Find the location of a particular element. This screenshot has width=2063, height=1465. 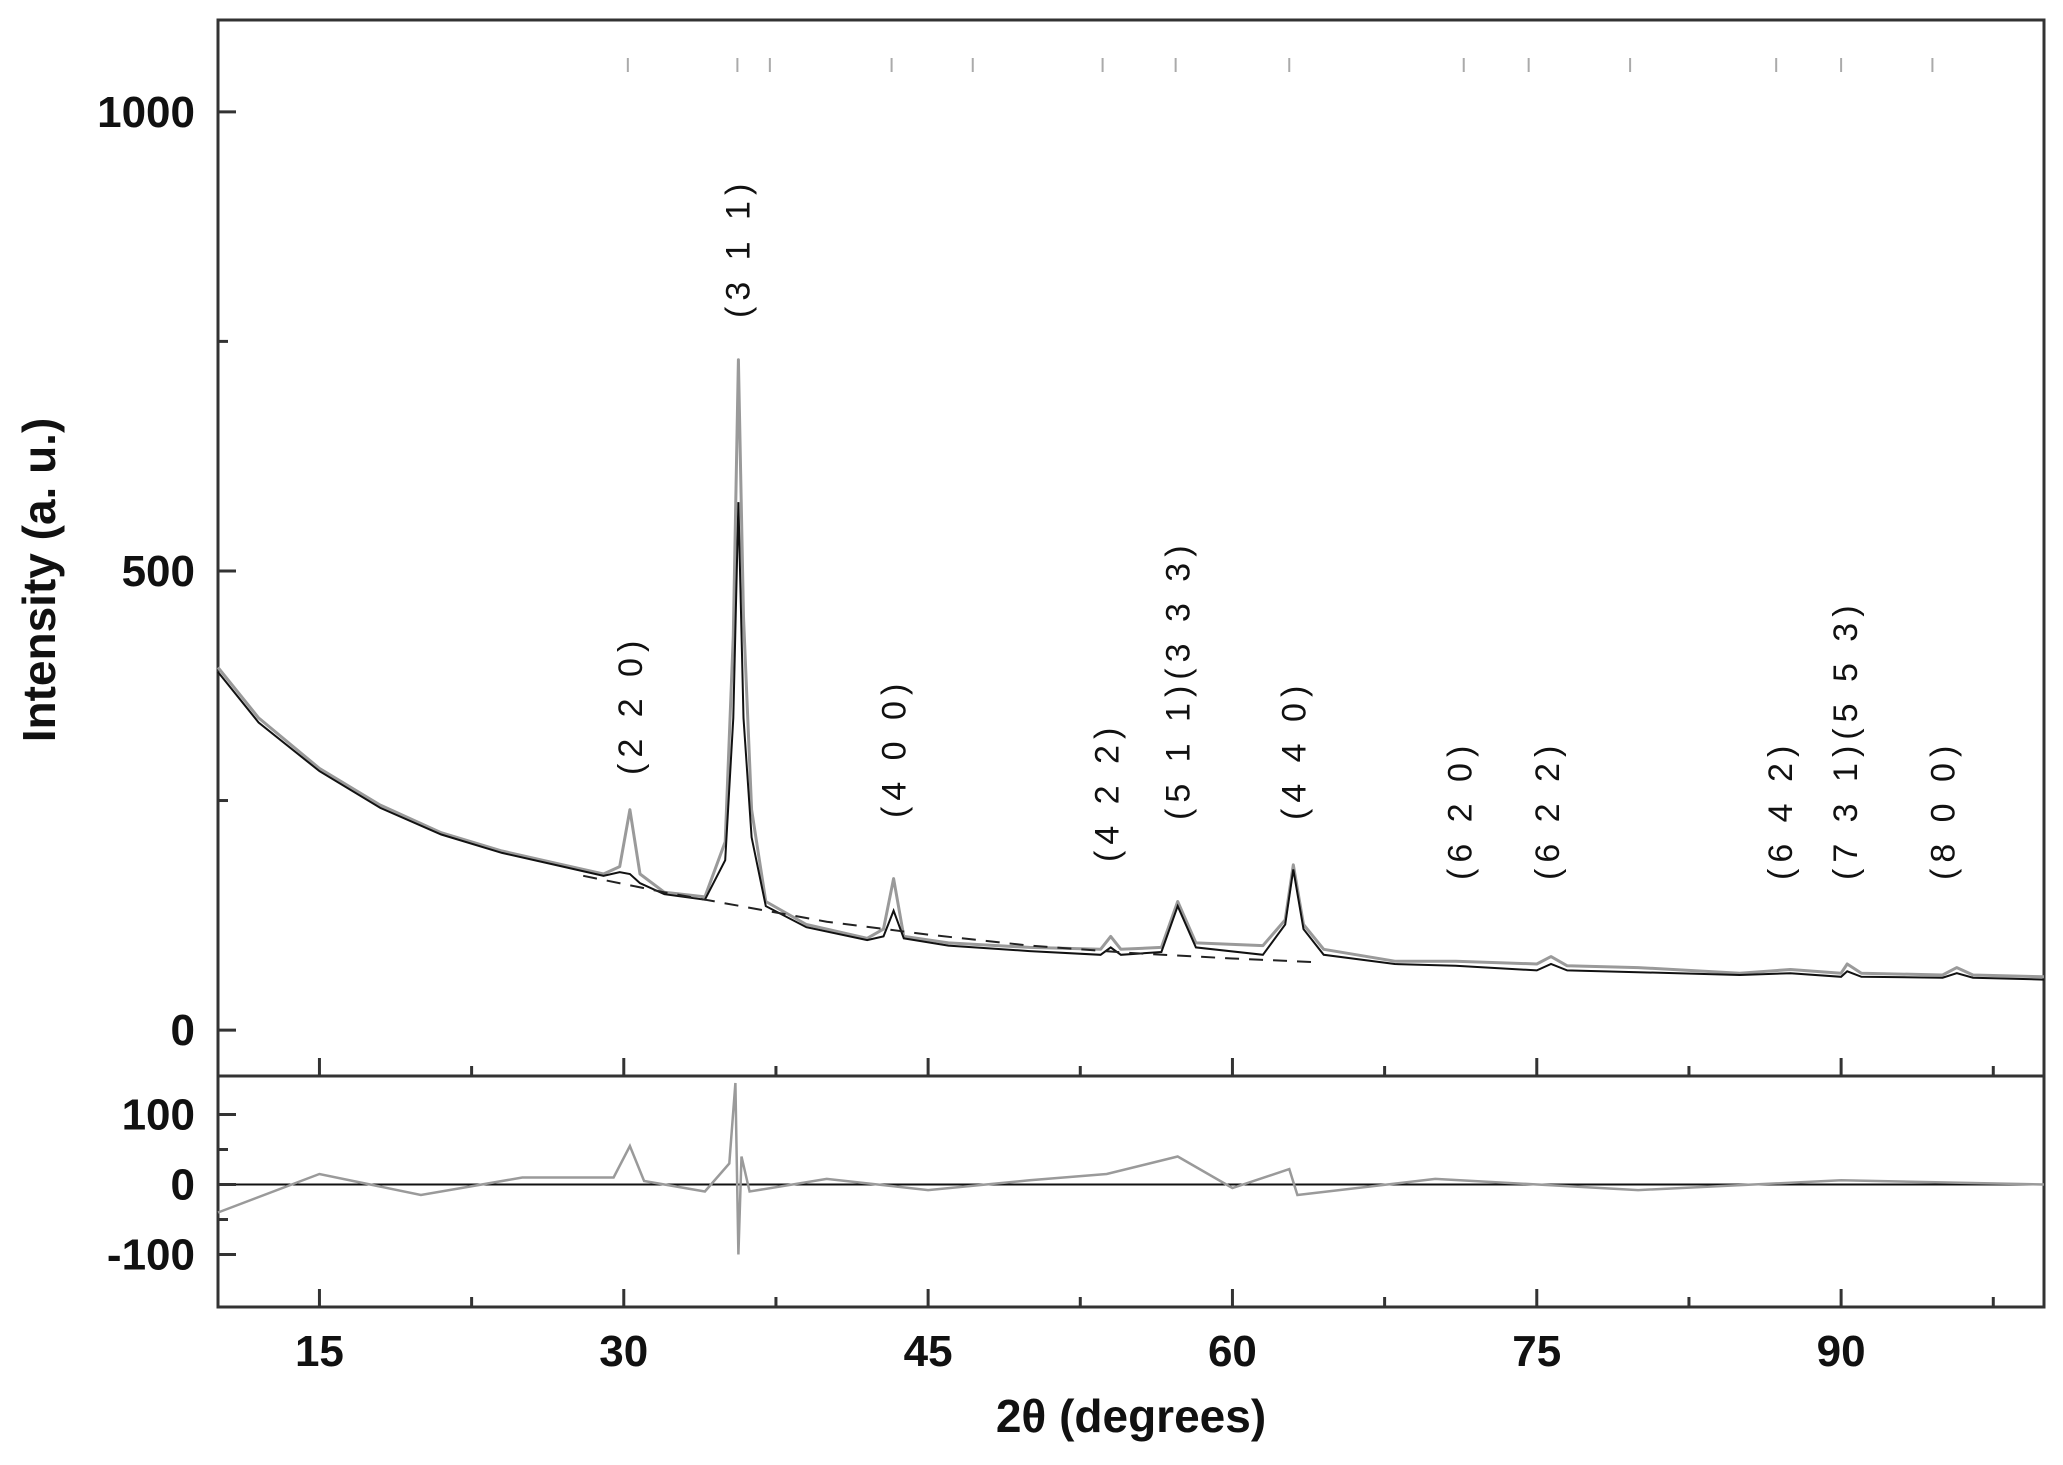

hkl-label: (5 1 1)(3 3 3) is located at coordinates (1179, 679).